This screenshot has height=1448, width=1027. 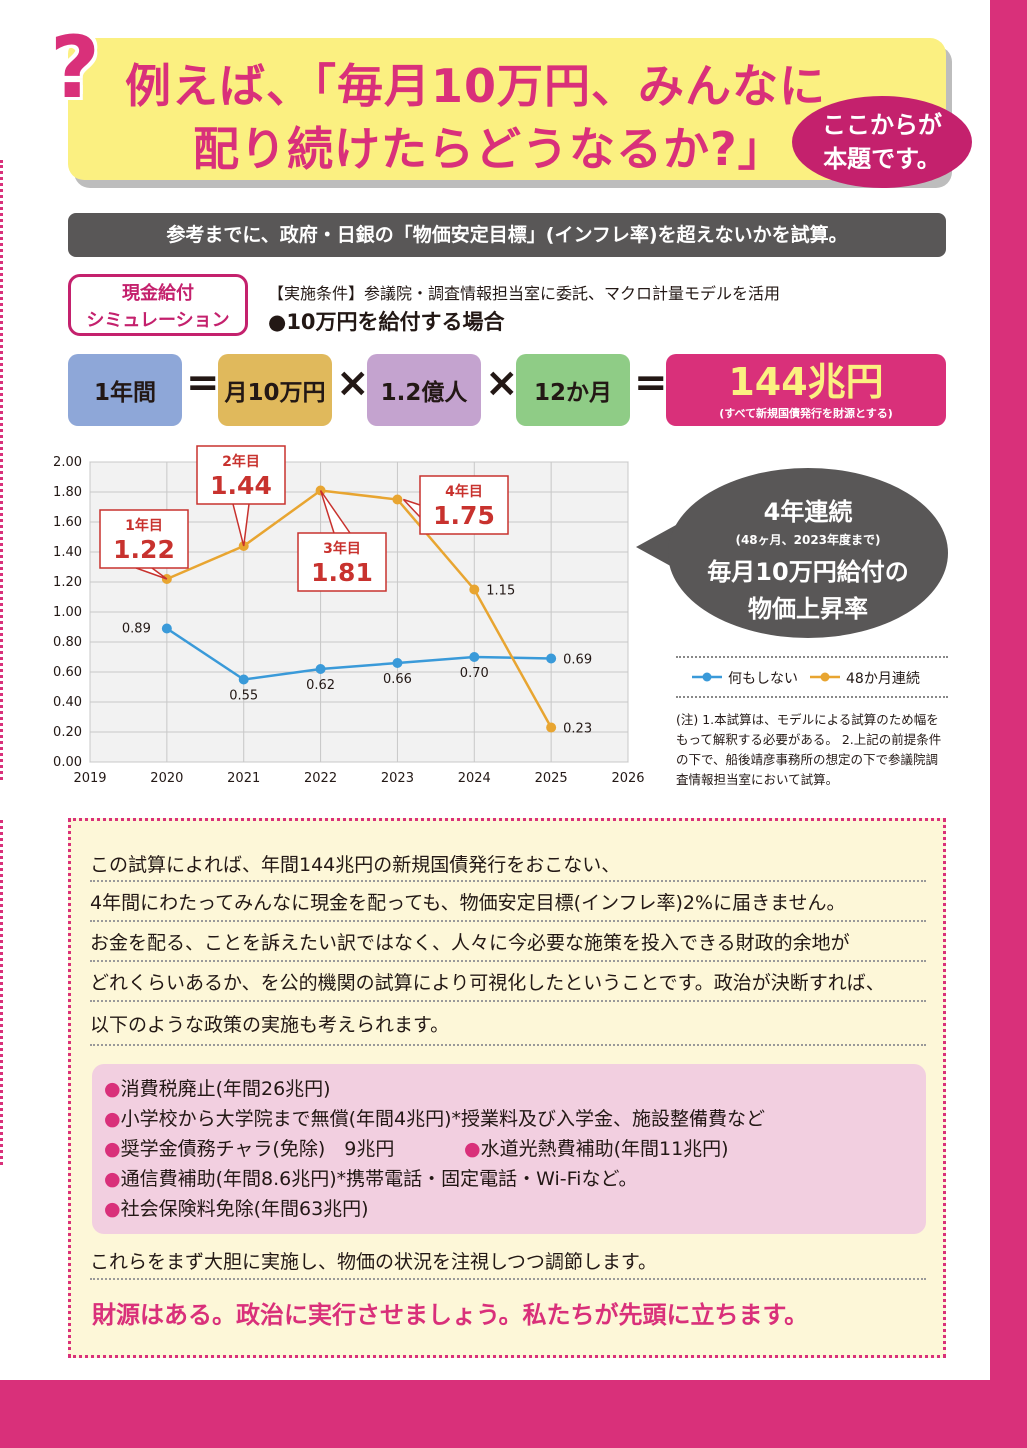 What do you see at coordinates (144, 525) in the screenshot?
I see `callout-year: 1年目` at bounding box center [144, 525].